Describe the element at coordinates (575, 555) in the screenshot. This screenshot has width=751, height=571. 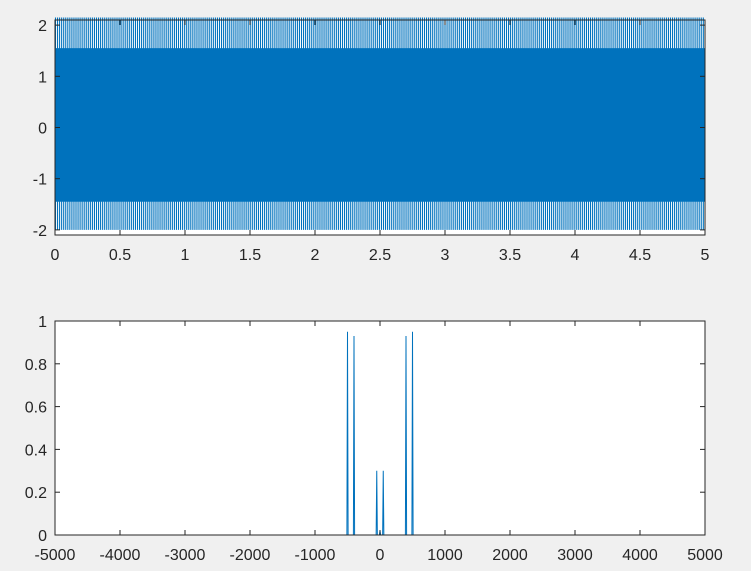
I see `bottom-axes-x-tick-label: 3000` at that location.